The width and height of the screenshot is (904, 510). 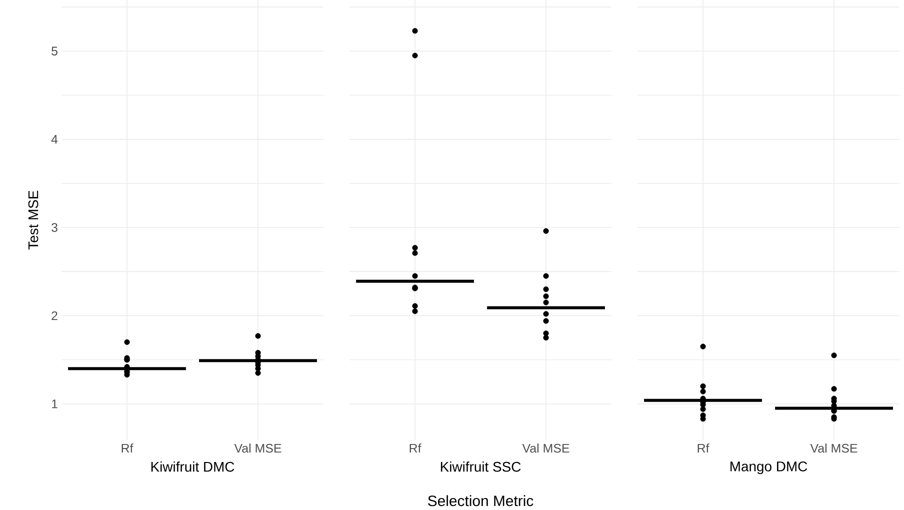 What do you see at coordinates (54, 139) in the screenshot?
I see `y-tick-label: 4` at bounding box center [54, 139].